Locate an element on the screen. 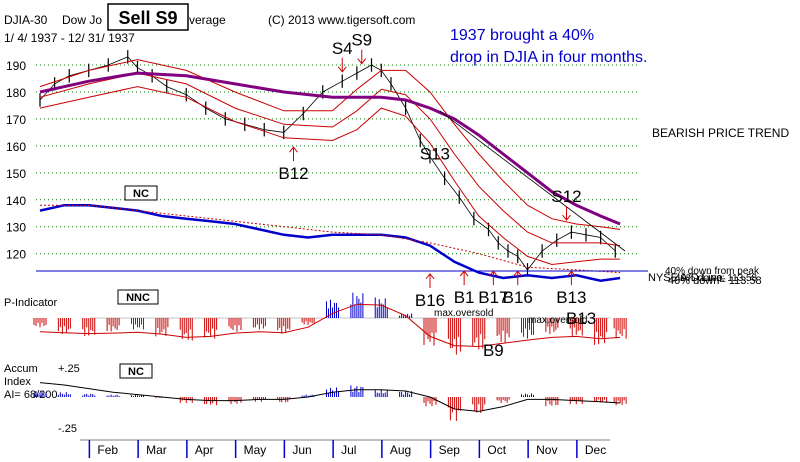  y-tick-190: 190 is located at coordinates (16, 66).